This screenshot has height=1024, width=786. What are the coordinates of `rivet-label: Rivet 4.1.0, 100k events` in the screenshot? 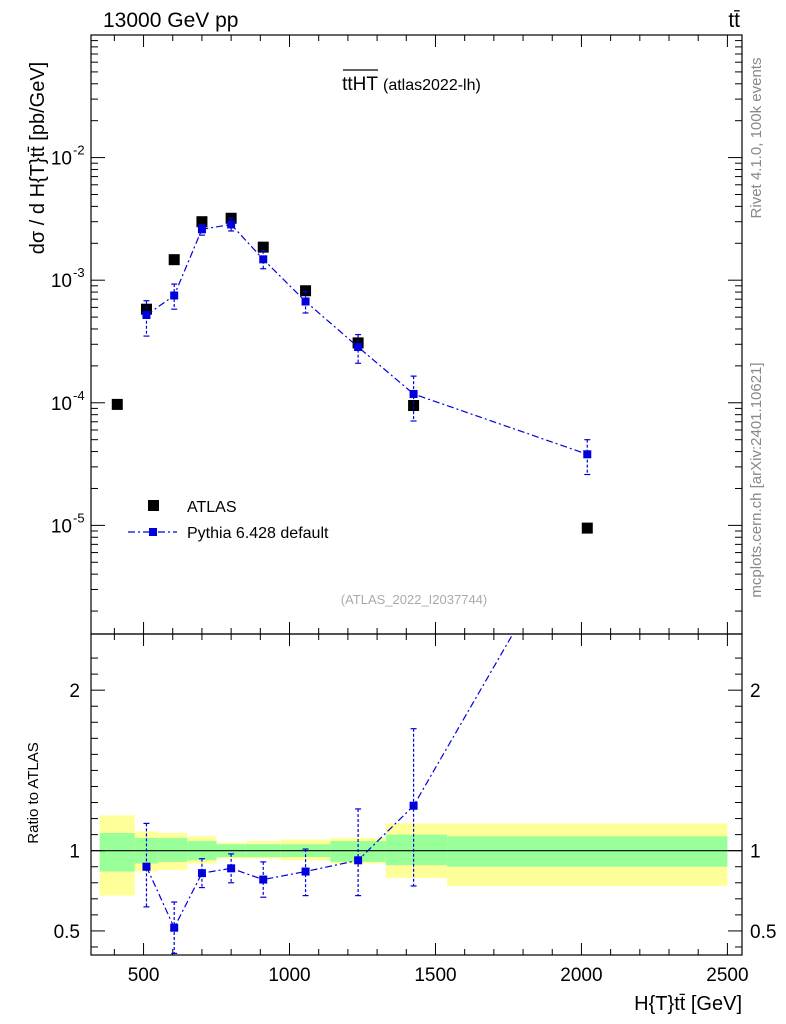 It's located at (756, 138).